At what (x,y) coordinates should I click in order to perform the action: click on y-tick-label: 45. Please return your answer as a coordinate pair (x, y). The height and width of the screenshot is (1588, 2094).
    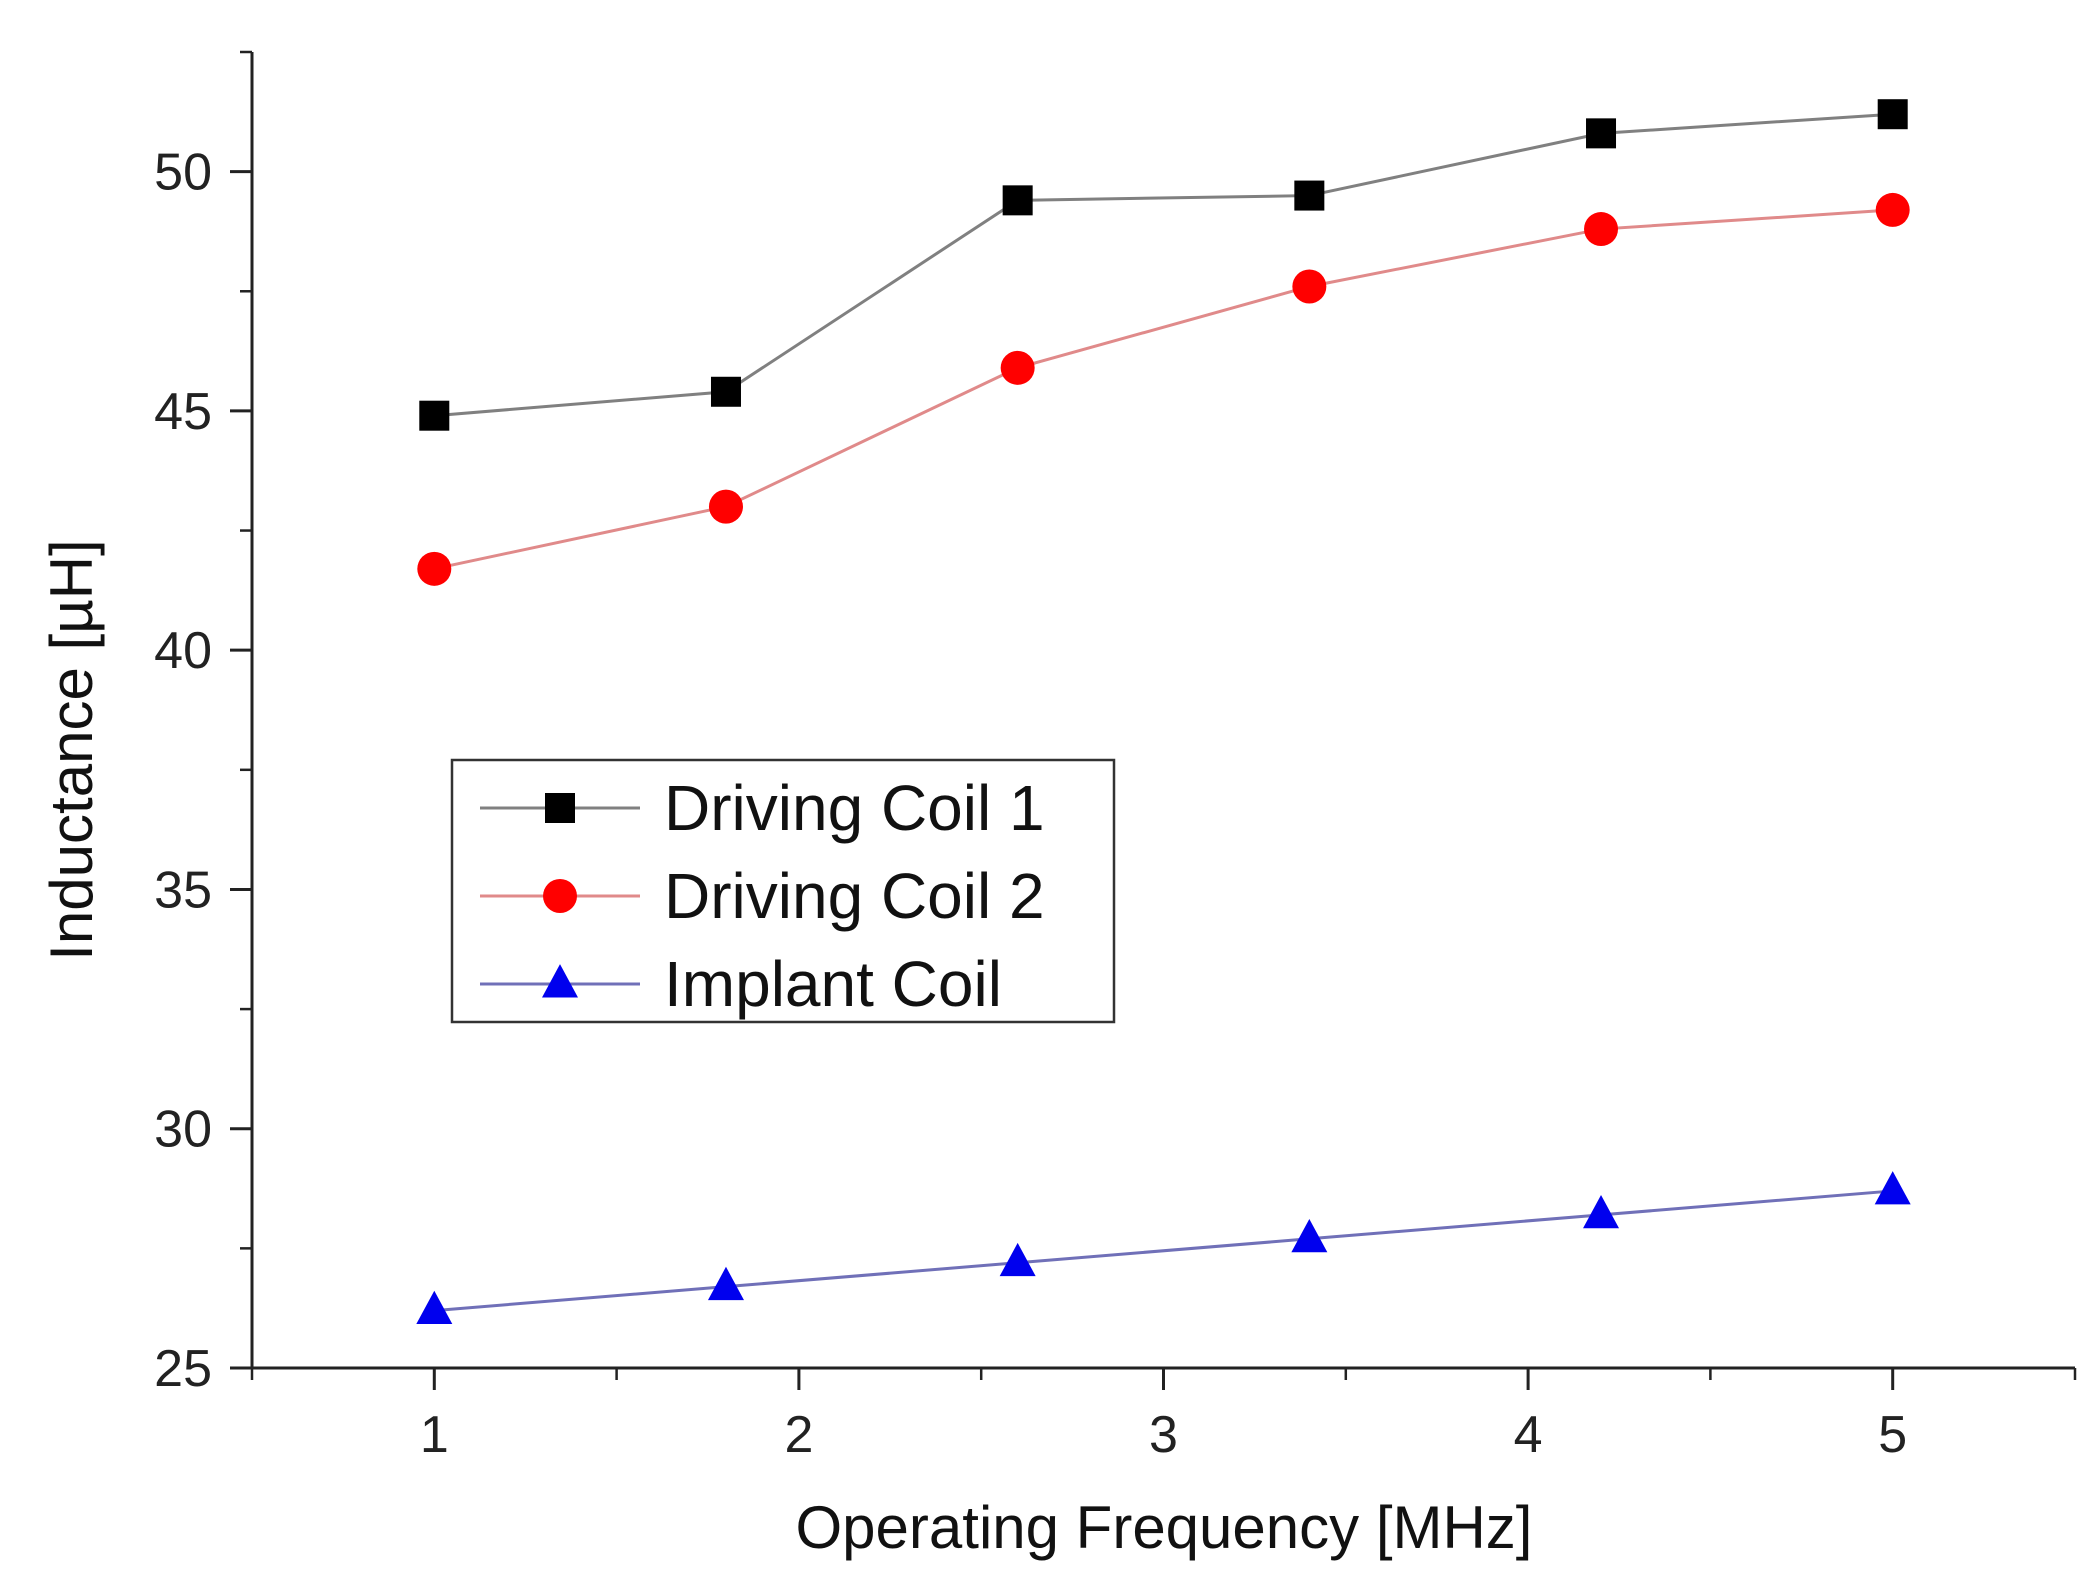
    Looking at the image, I should click on (183, 412).